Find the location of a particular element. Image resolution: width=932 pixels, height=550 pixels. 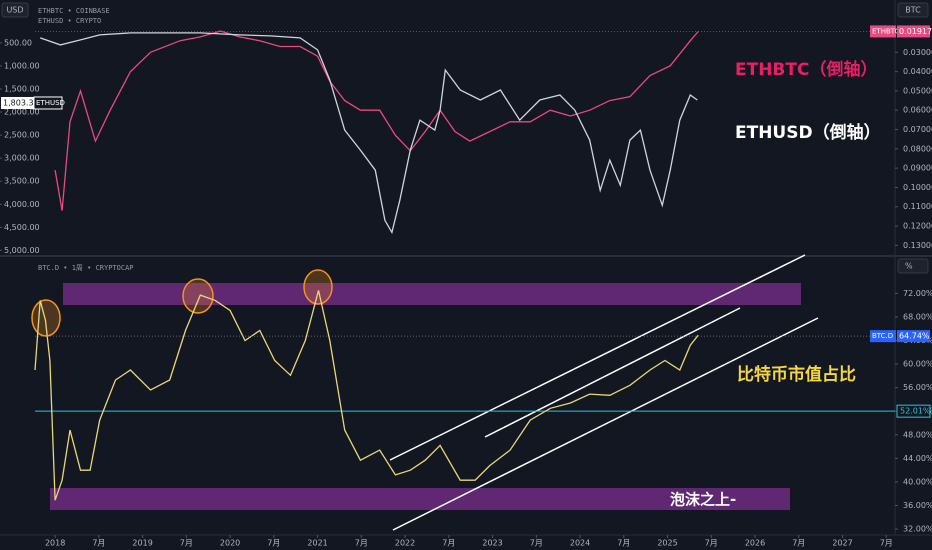

series-tag-label: BTC.D is located at coordinates (882, 336).